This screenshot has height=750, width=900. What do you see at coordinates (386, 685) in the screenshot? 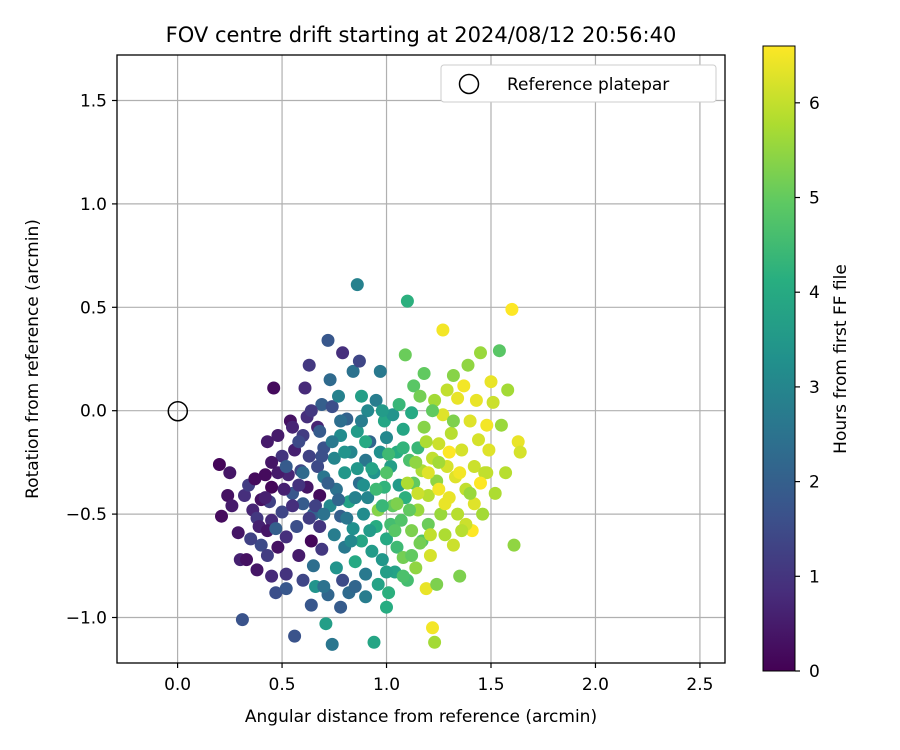
I see `x-tick-label: 1.0` at bounding box center [386, 685].